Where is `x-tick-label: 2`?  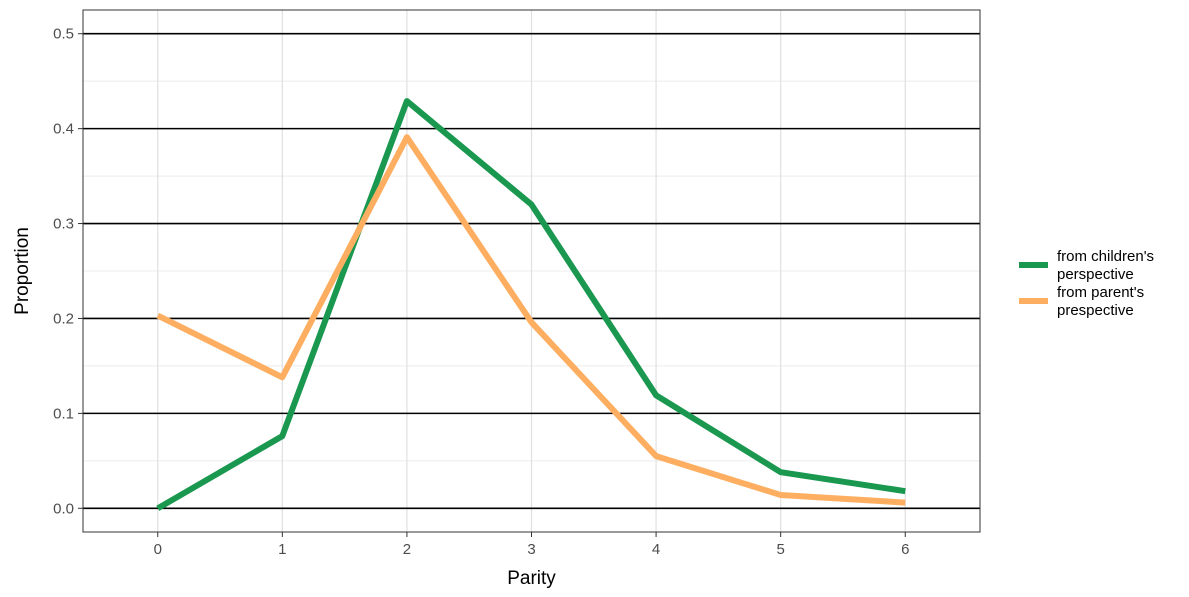 x-tick-label: 2 is located at coordinates (407, 549).